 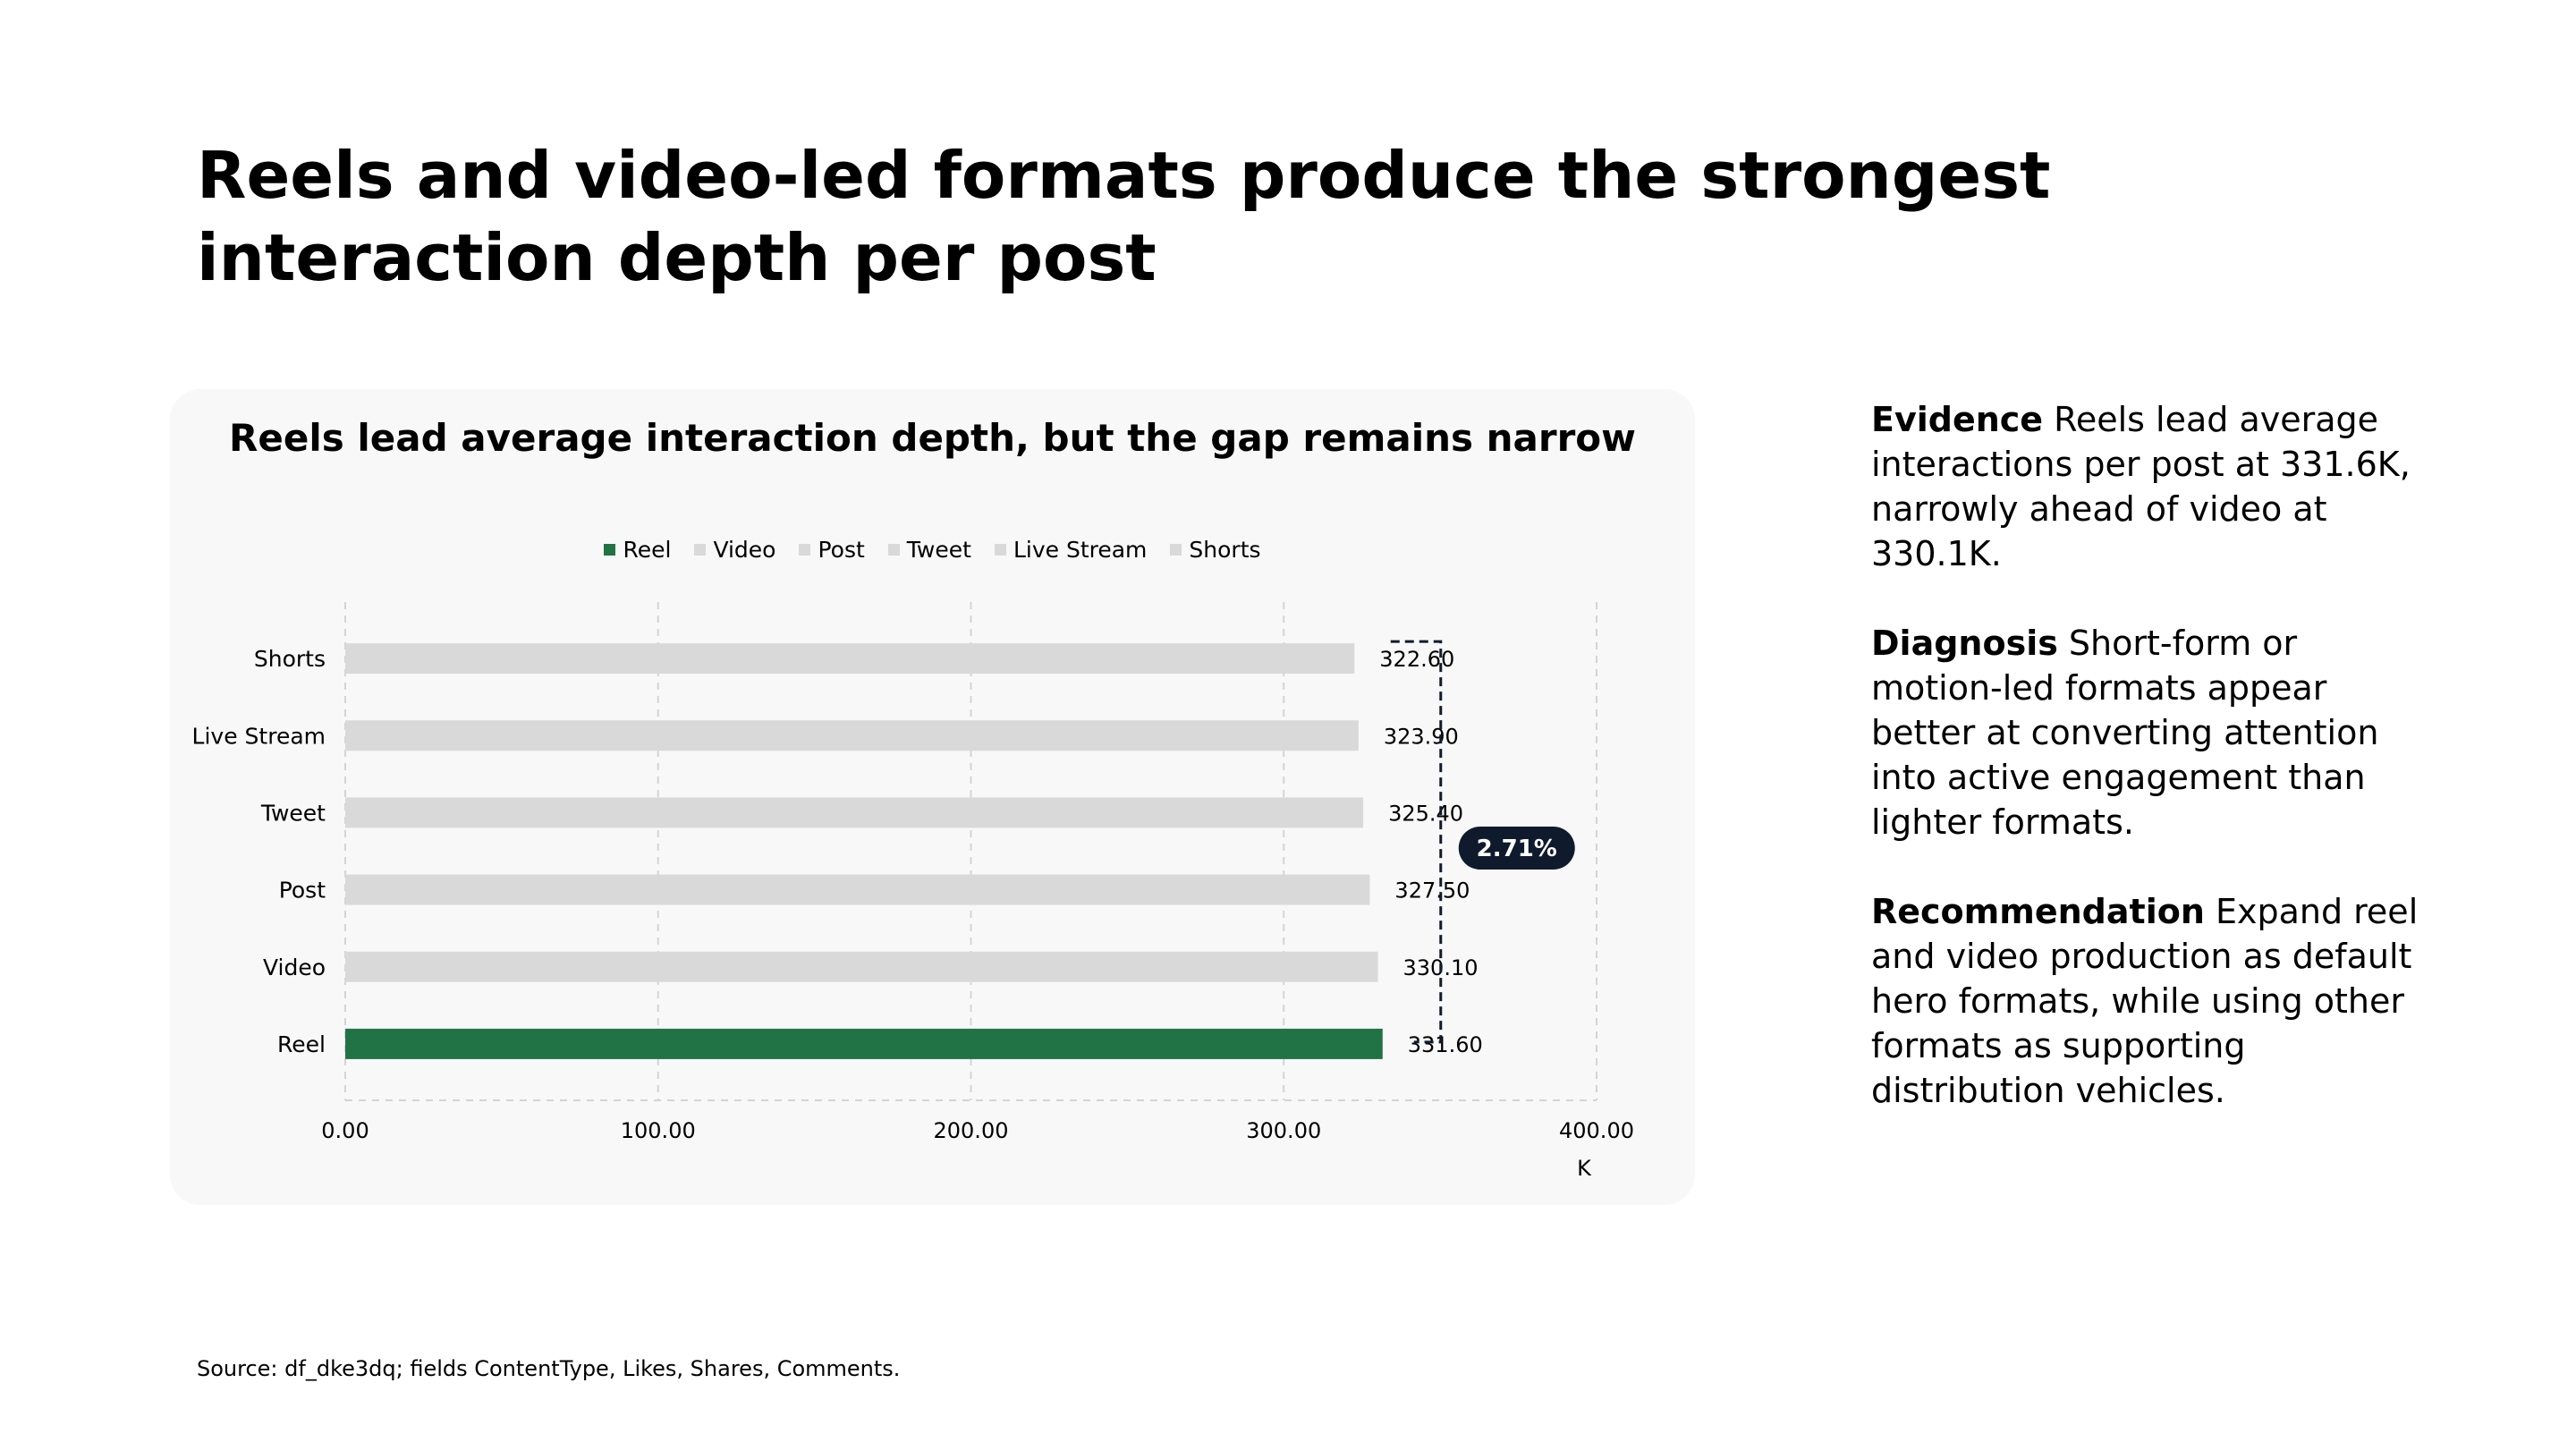 I want to click on legend-label: Live Stream, so click(x=1080, y=550).